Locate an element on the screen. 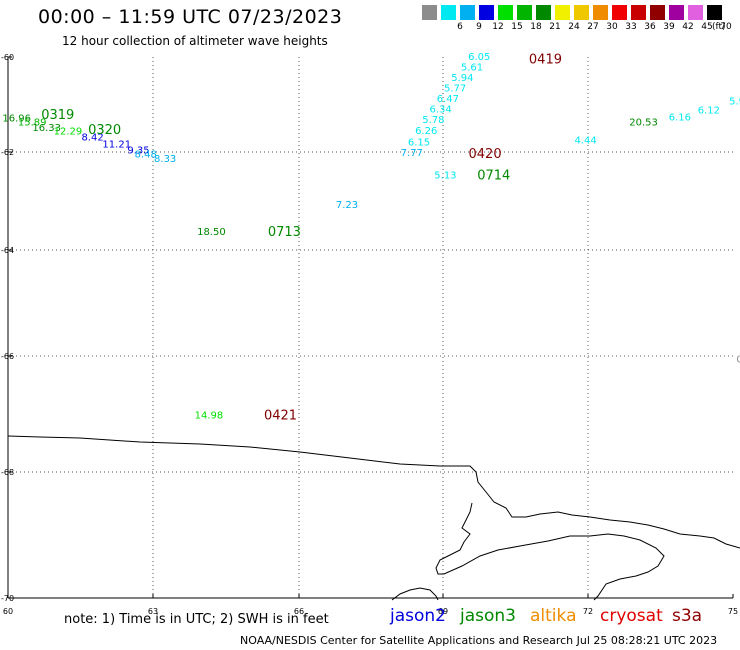 This screenshot has width=740, height=650. swh-value: 6.12 is located at coordinates (709, 110).